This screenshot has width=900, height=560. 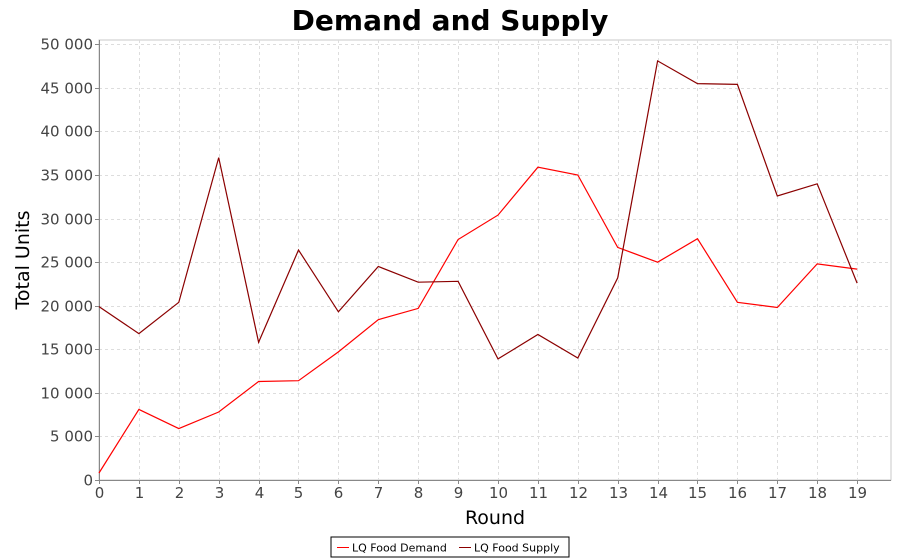 What do you see at coordinates (419, 493) in the screenshot?
I see `x-tick-label: 8` at bounding box center [419, 493].